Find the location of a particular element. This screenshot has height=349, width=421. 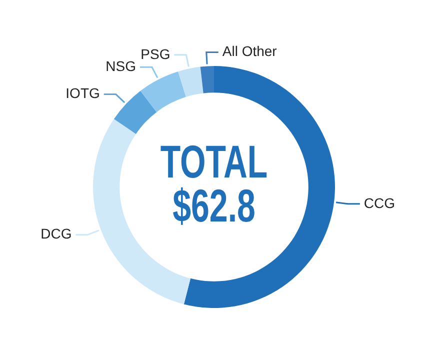

slice-label: IOTG is located at coordinates (83, 93).